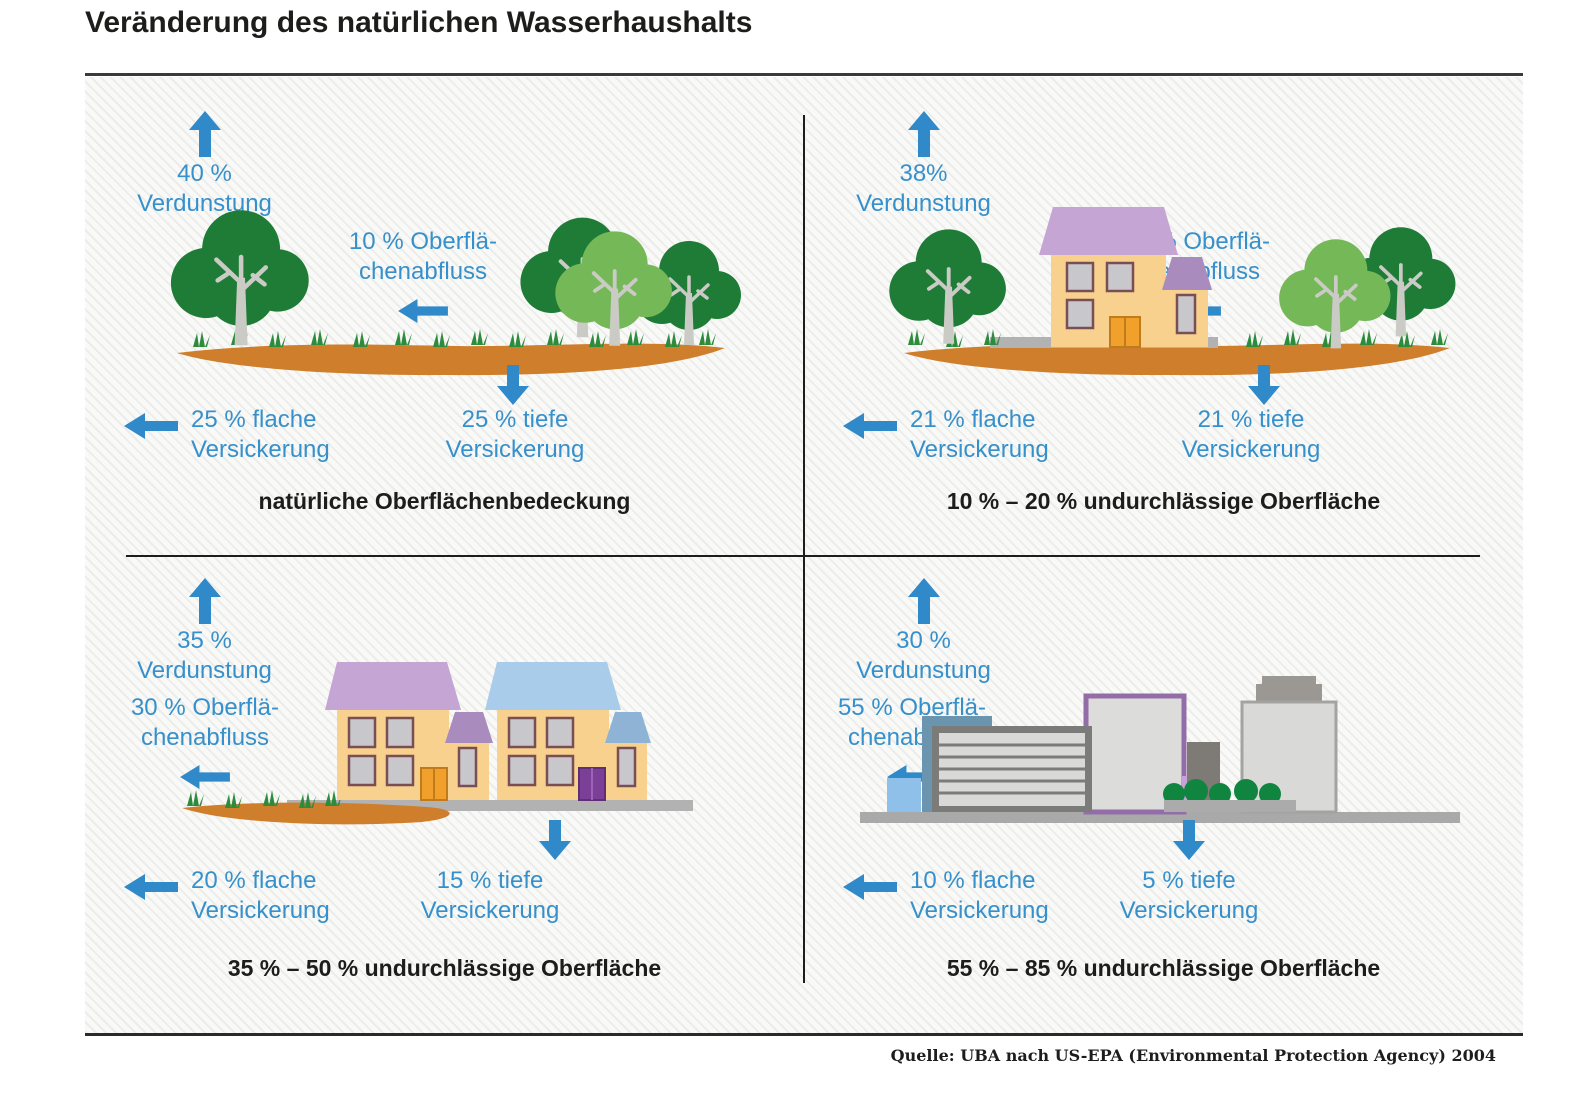  I want to click on shallow-infiltration-label: 25 % flache Versickerung, so click(226, 435).